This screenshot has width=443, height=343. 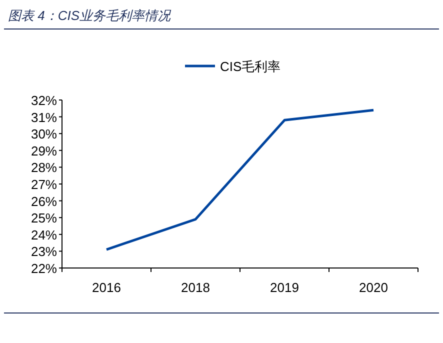 What do you see at coordinates (284, 287) in the screenshot?
I see `x-tick-label: 2019` at bounding box center [284, 287].